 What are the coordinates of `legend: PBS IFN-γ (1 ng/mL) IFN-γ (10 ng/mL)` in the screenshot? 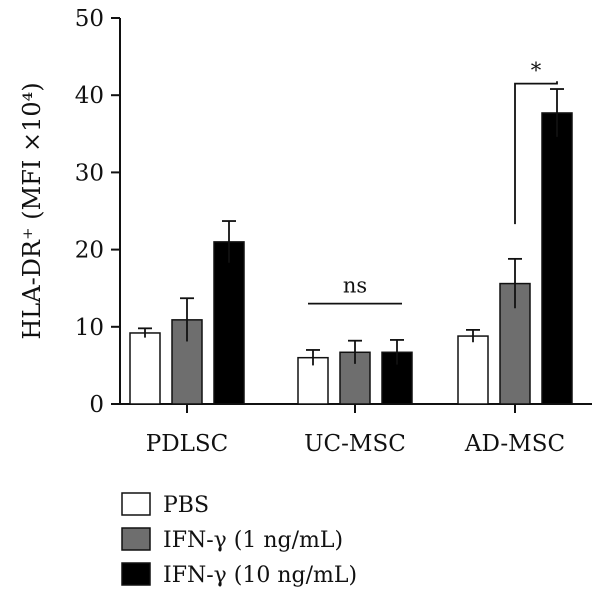 It's located at (239, 540).